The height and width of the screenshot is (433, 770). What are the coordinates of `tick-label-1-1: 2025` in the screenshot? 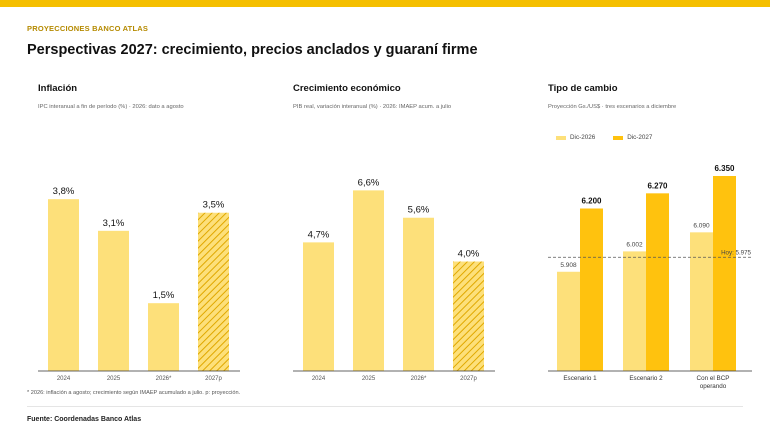 It's located at (369, 379).